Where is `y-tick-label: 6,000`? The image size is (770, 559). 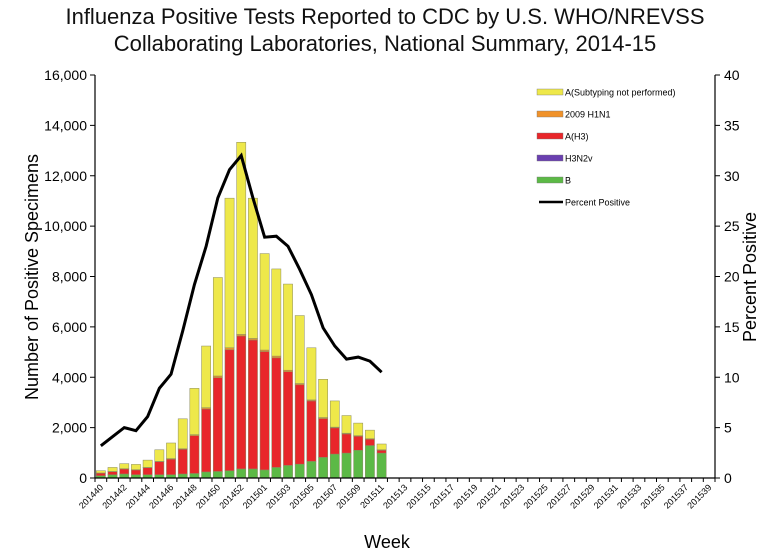
y-tick-label: 6,000 is located at coordinates (69, 327).